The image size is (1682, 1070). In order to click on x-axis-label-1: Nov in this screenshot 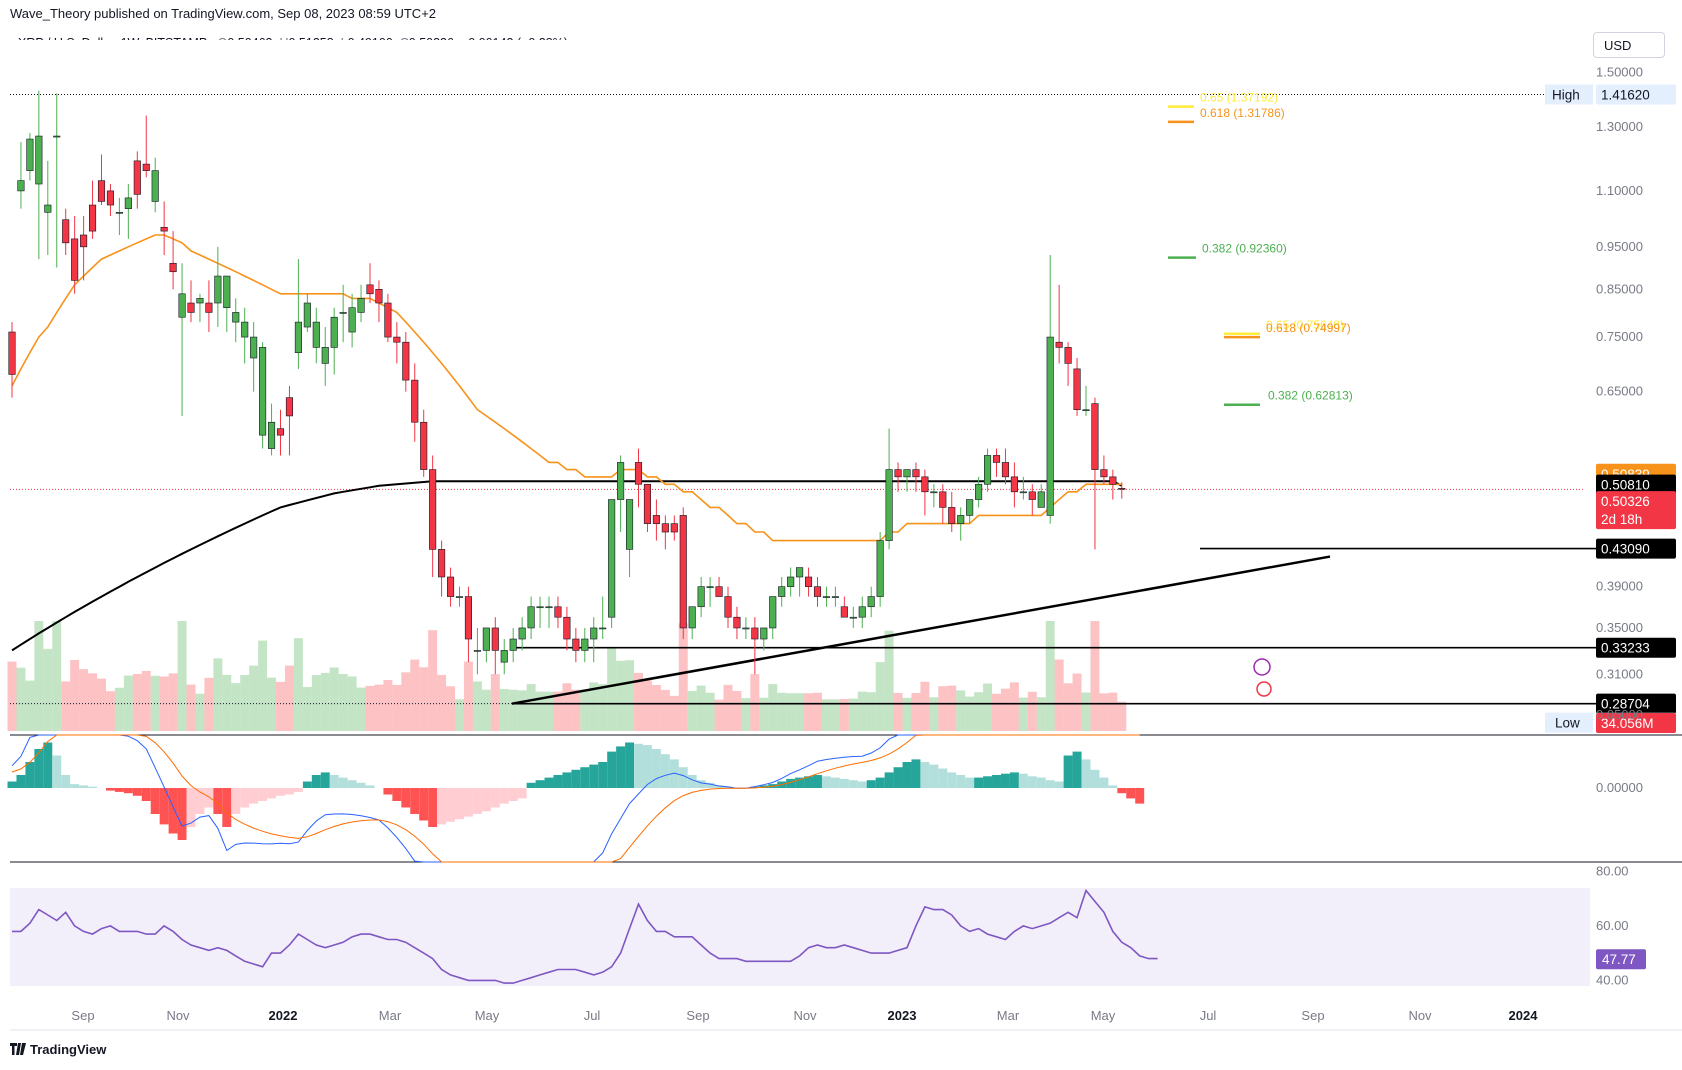, I will do `click(178, 1015)`.